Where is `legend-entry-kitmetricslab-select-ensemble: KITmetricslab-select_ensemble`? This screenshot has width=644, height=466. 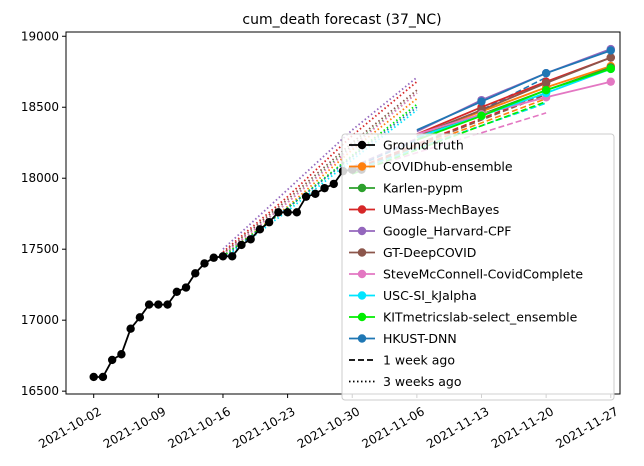 legend-entry-kitmetricslab-select-ensemble: KITmetricslab-select_ensemble is located at coordinates (463, 317).